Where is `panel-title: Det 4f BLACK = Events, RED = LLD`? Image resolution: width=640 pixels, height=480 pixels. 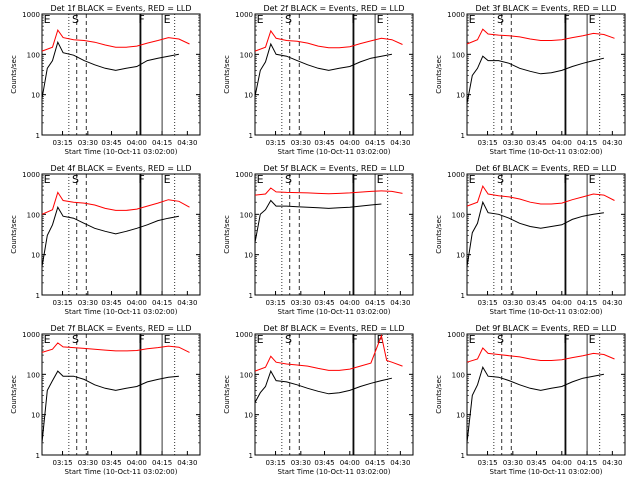
panel-title: Det 4f BLACK = Events, RED = LLD is located at coordinates (120, 168).